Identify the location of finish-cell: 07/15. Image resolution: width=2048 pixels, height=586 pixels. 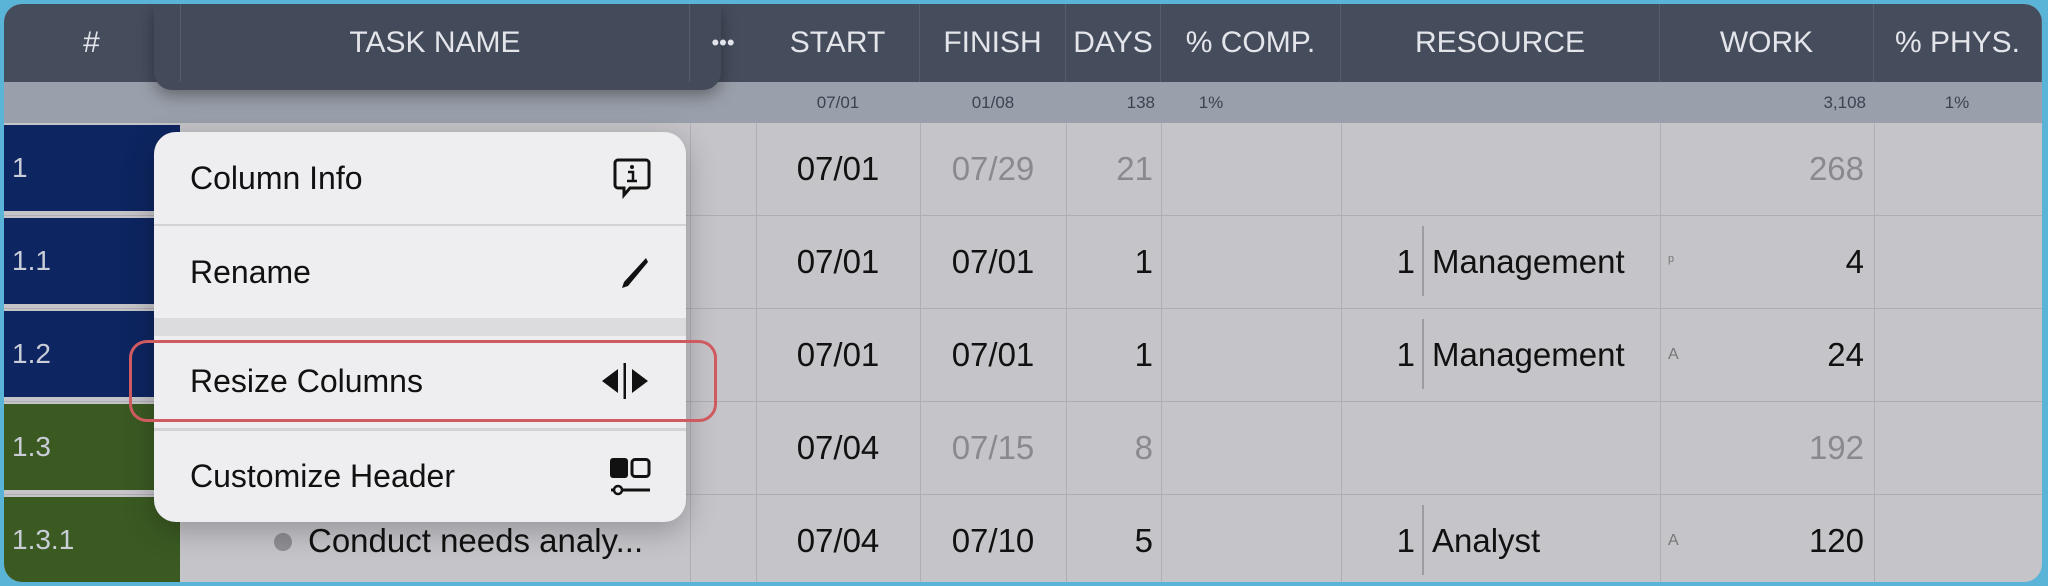
(993, 447).